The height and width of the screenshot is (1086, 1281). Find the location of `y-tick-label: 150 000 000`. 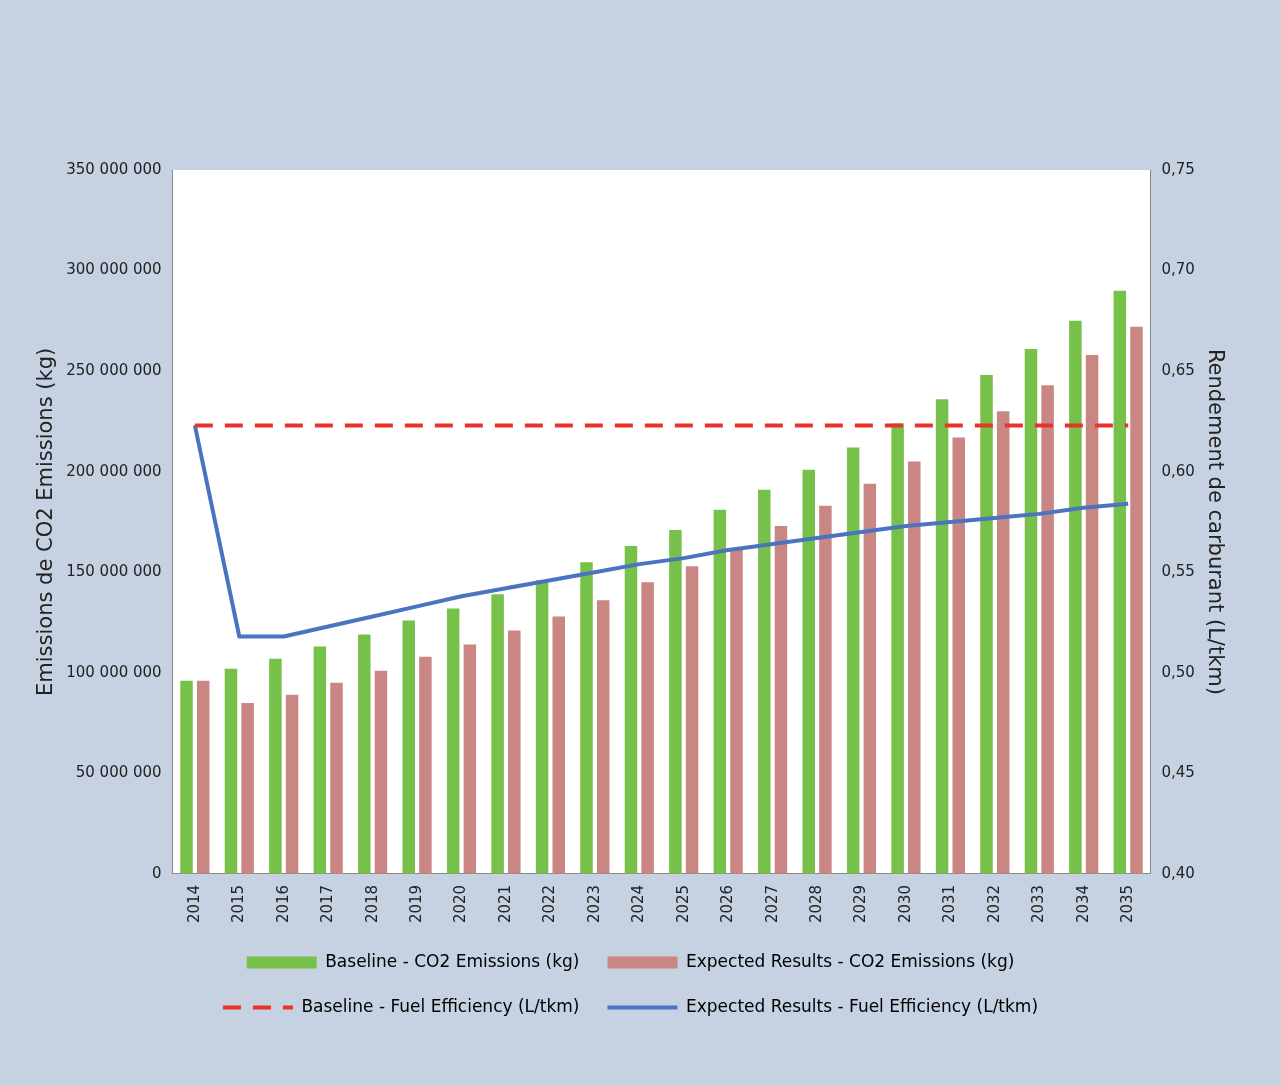

y-tick-label: 150 000 000 is located at coordinates (114, 571).